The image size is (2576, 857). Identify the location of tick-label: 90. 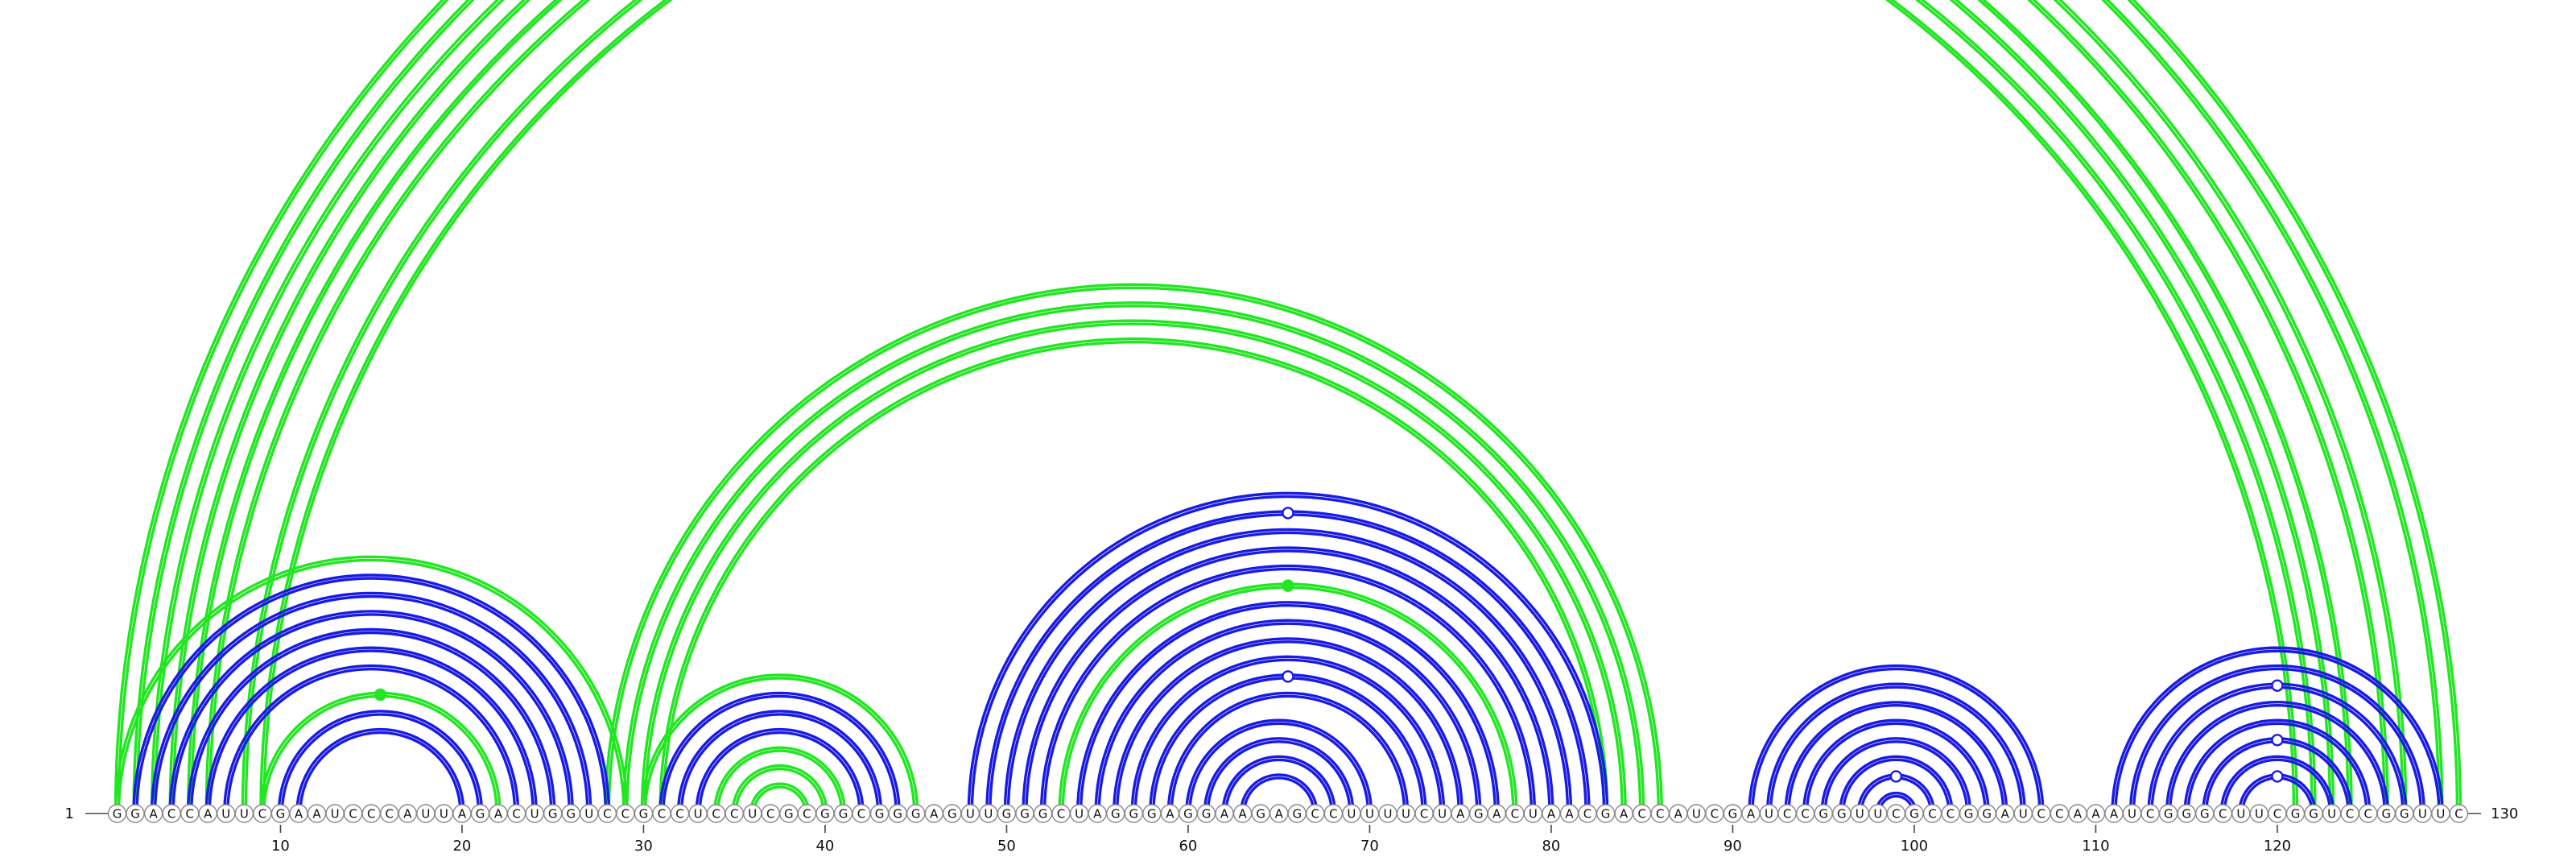
(1733, 846).